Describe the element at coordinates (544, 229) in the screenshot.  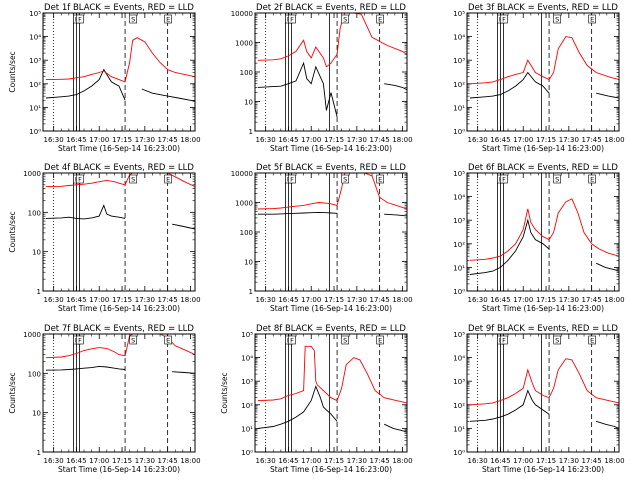
I see `lld-series-line` at that location.